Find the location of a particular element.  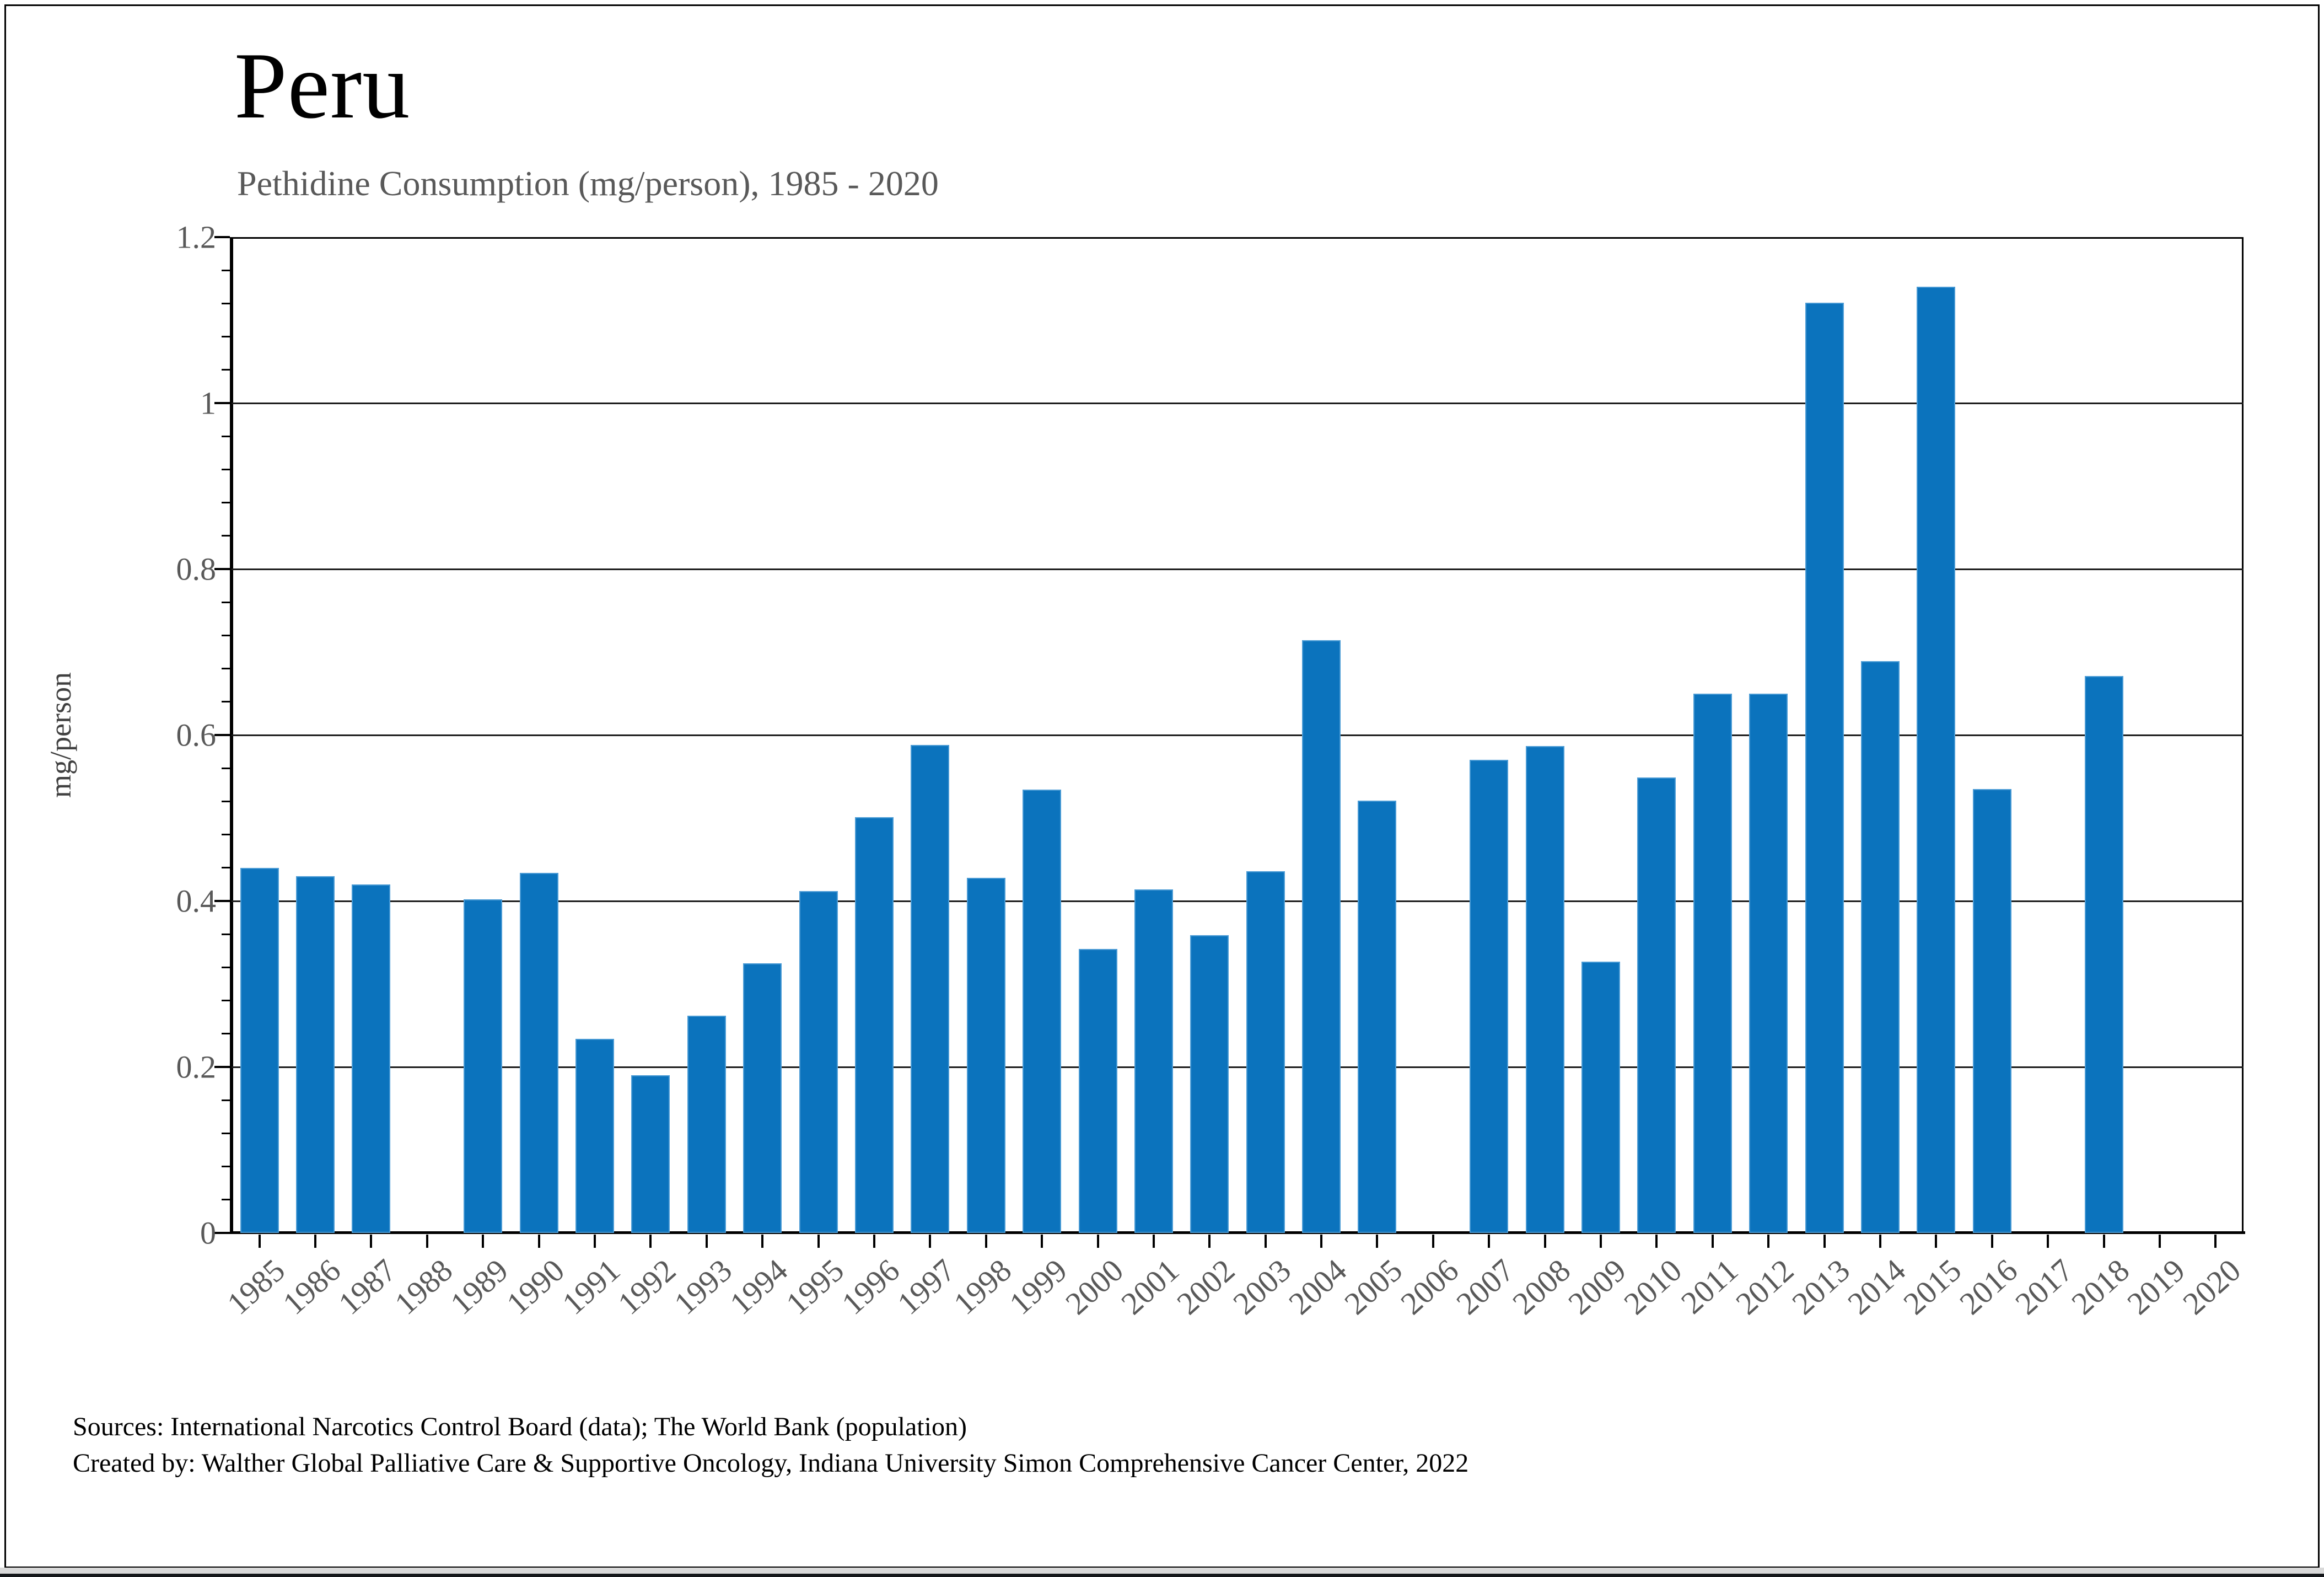

x-tick-label-2018: 2018 is located at coordinates (2100, 1287).